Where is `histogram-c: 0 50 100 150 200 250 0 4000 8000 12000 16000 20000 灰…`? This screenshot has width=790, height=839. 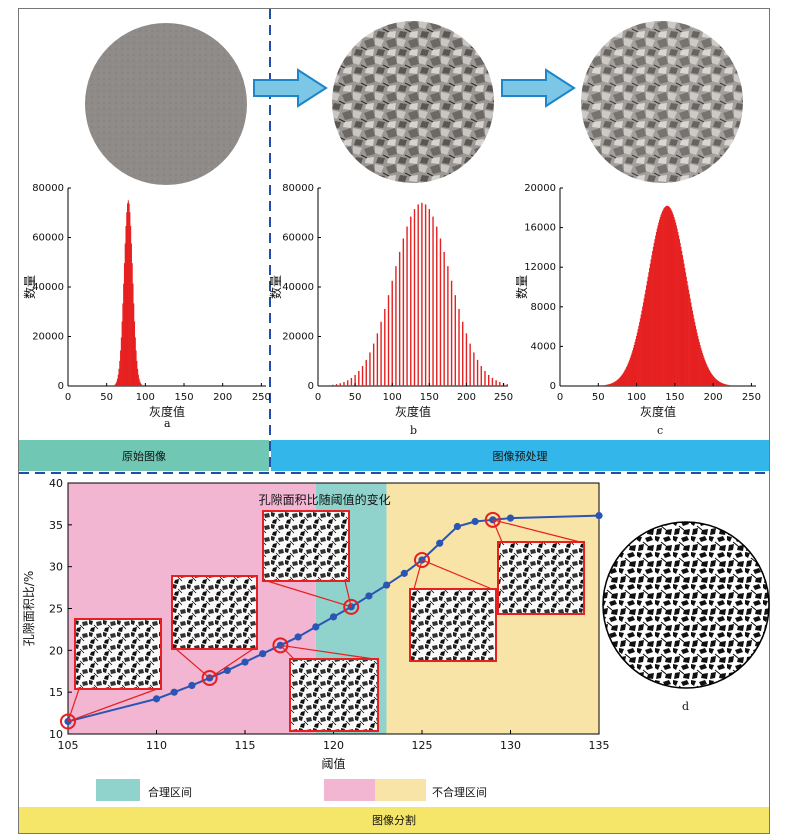 histogram-c: 0 50 100 150 200 250 0 4000 8000 12000 16000 20000 灰… is located at coordinates (637, 301).